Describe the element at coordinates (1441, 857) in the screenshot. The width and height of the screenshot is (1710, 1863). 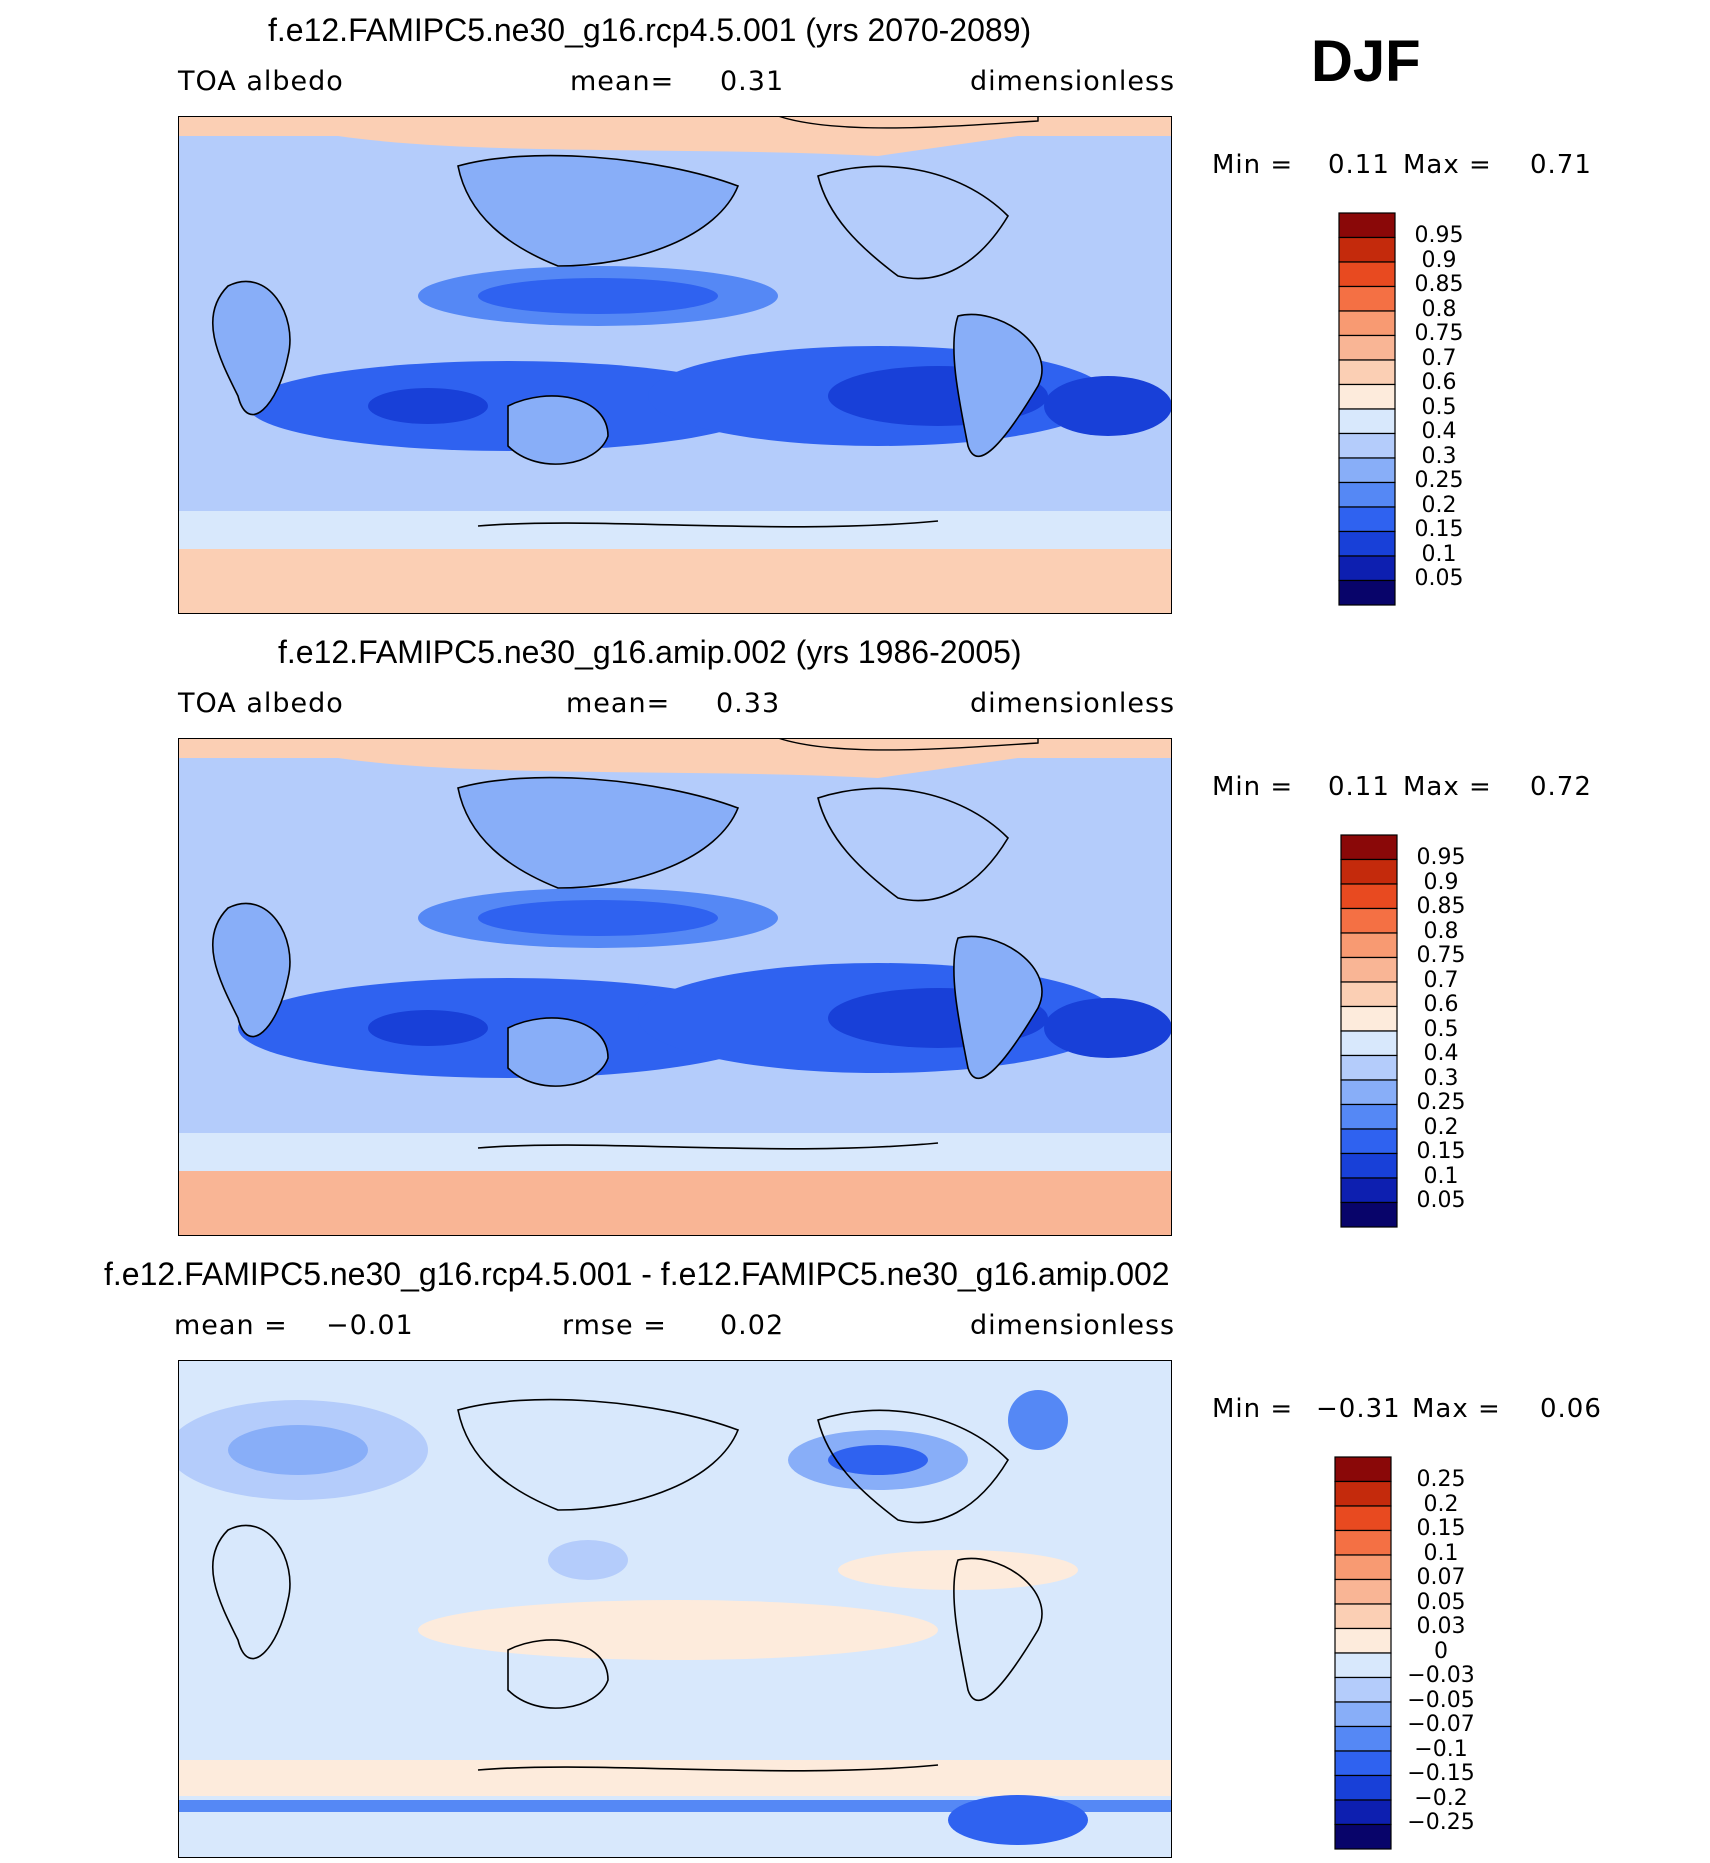
I see `colorbar-tick-label: 0.95` at that location.